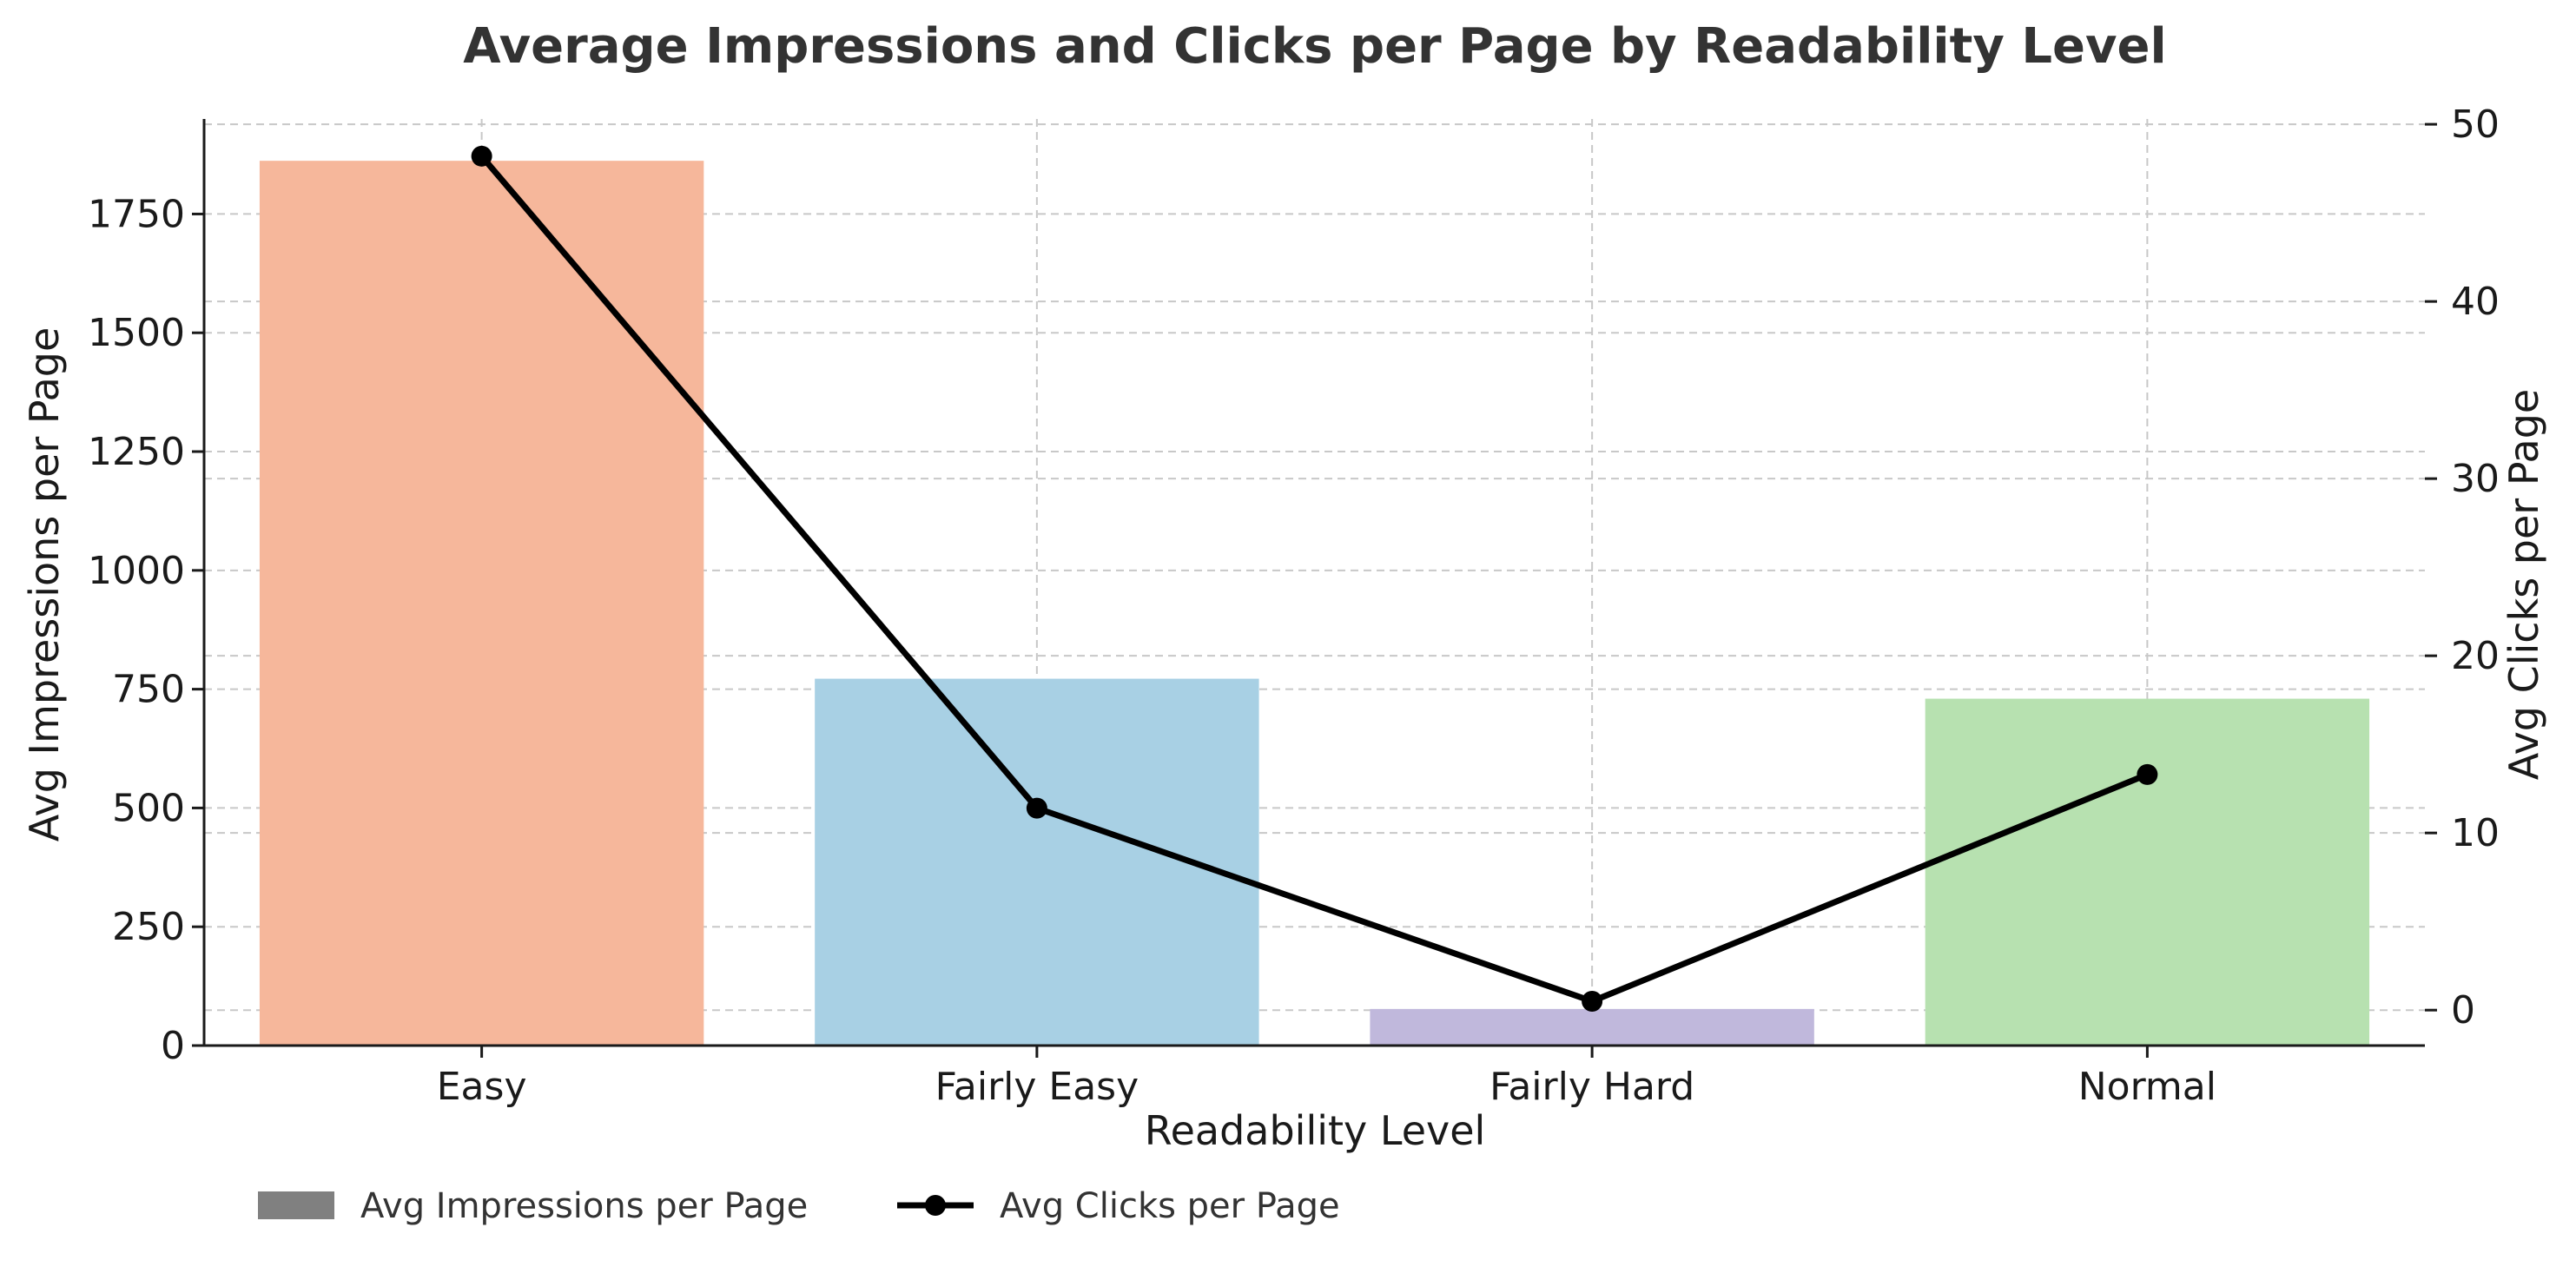 The width and height of the screenshot is (2576, 1267). Describe the element at coordinates (149, 690) in the screenshot. I see `y-tick-label-3: 750` at that location.